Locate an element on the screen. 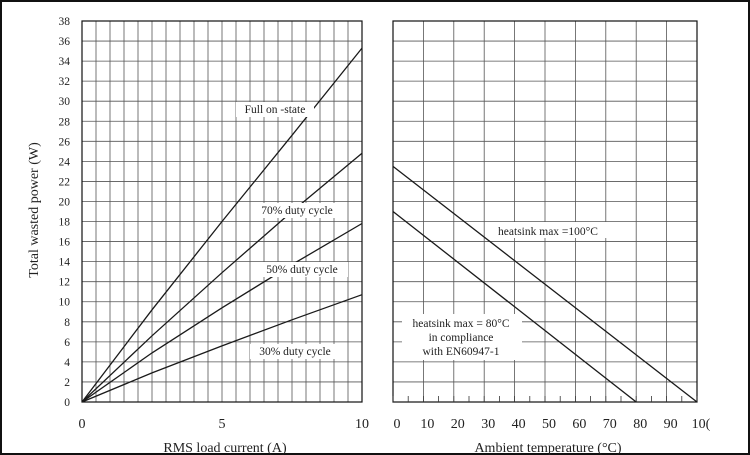 The height and width of the screenshot is (455, 750). x-tick-label: 90 is located at coordinates (671, 424).